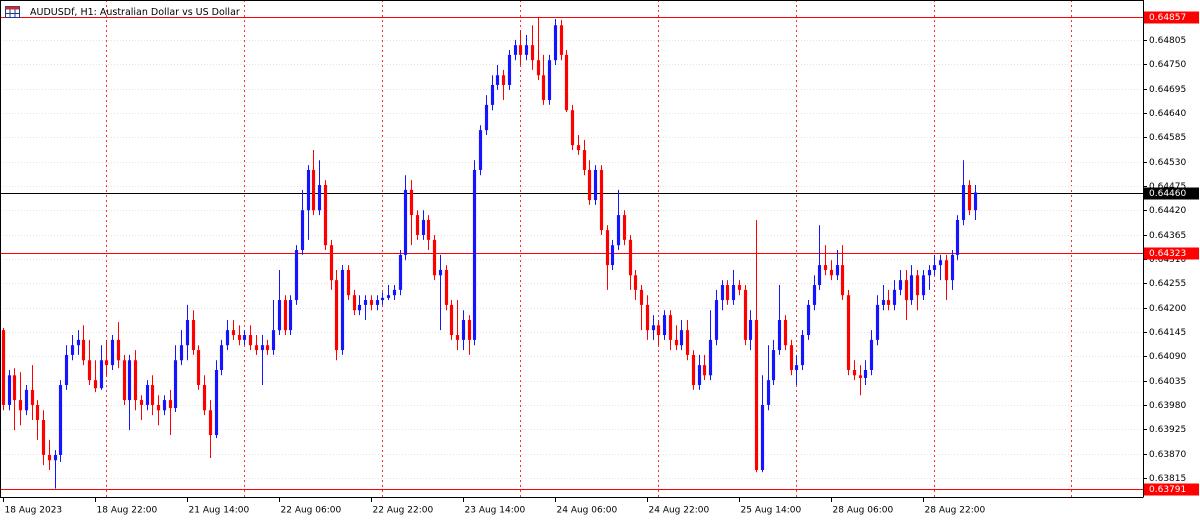 This screenshot has width=1200, height=521. I want to click on y-tick-label: 0.63815, so click(1167, 479).